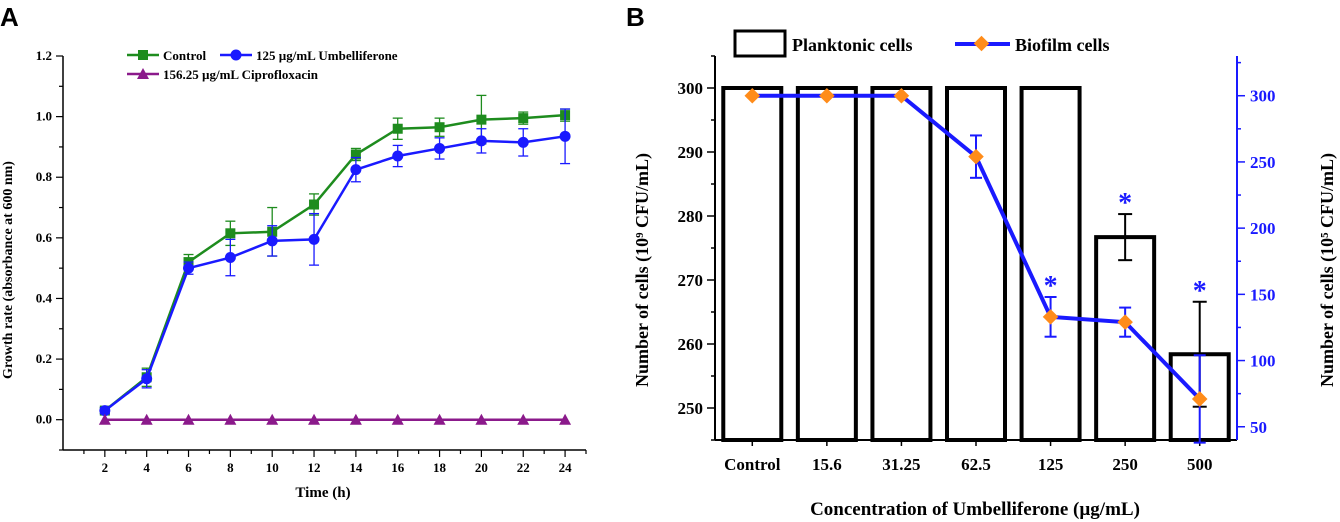  I want to click on panel-b-left-tick-label: 300, so click(691, 88).